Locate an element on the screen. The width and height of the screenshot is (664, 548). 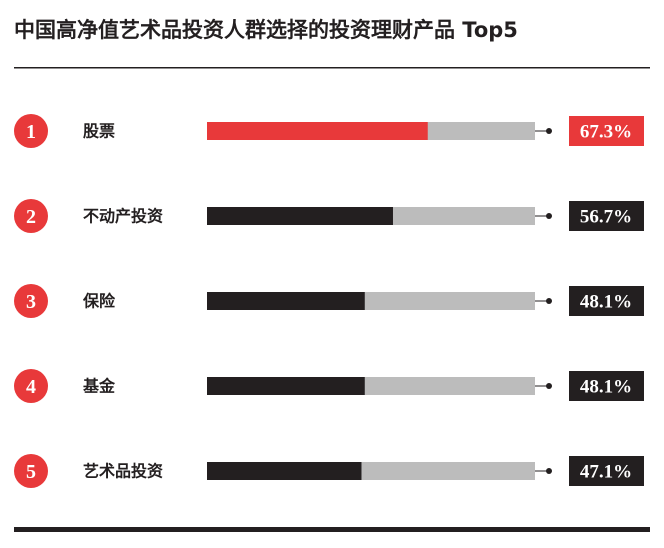
category-label: 保险 is located at coordinates (99, 301).